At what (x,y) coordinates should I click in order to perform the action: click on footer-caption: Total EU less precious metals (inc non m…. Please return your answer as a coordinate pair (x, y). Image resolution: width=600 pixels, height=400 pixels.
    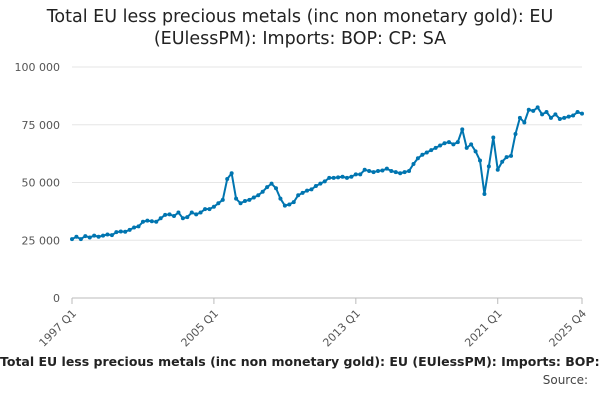
    Looking at the image, I should click on (300, 361).